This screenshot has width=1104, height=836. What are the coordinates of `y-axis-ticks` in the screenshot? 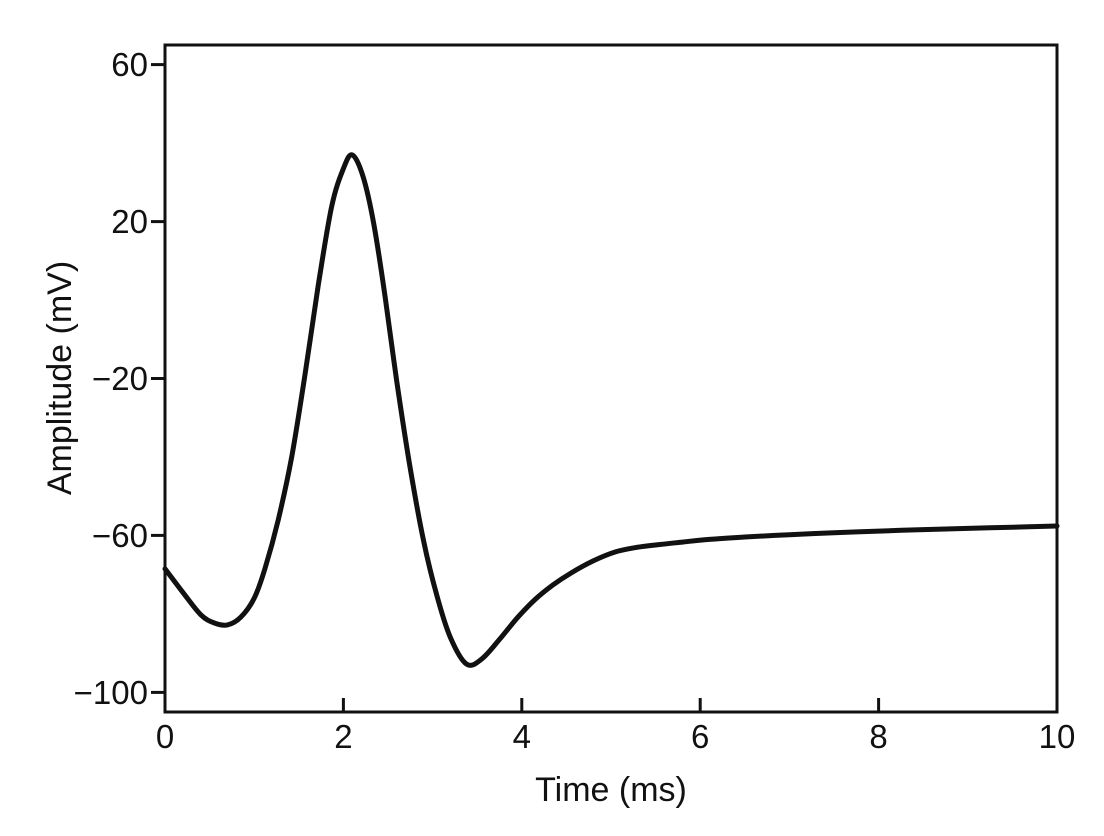 It's located at (158, 378).